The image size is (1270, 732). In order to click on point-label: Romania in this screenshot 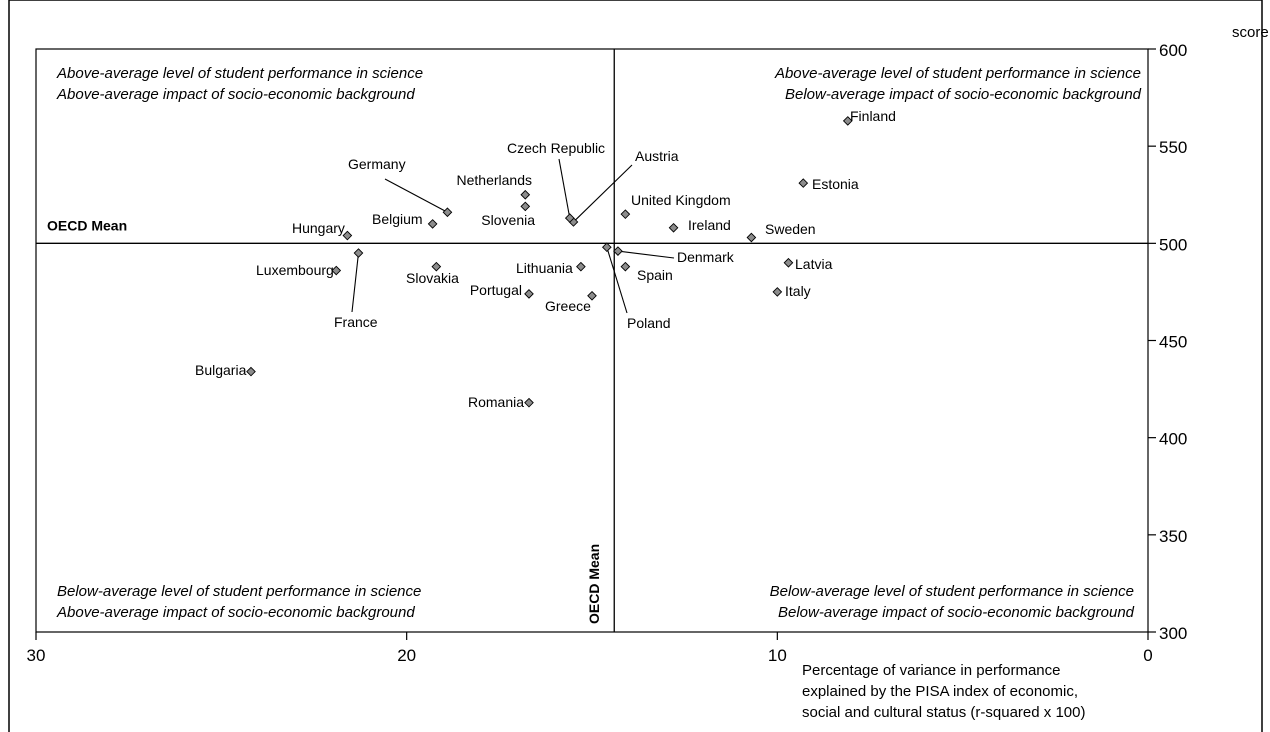, I will do `click(496, 402)`.